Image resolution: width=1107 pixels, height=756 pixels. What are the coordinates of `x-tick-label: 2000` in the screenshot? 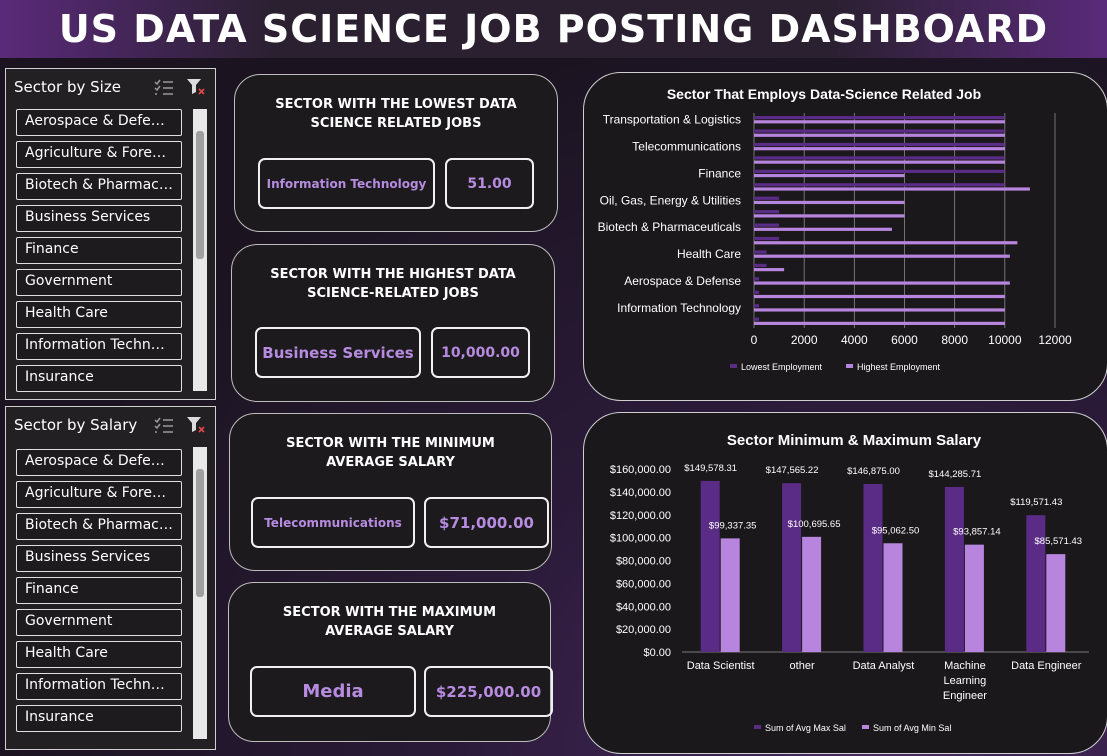 It's located at (804, 340).